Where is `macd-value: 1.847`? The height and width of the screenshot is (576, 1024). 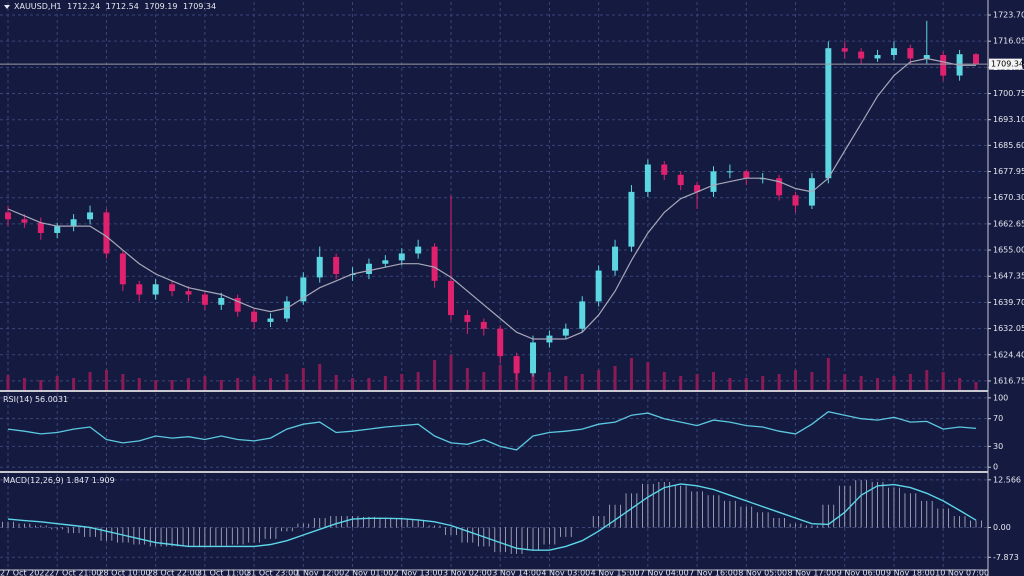
macd-value: 1.847 is located at coordinates (77, 480).